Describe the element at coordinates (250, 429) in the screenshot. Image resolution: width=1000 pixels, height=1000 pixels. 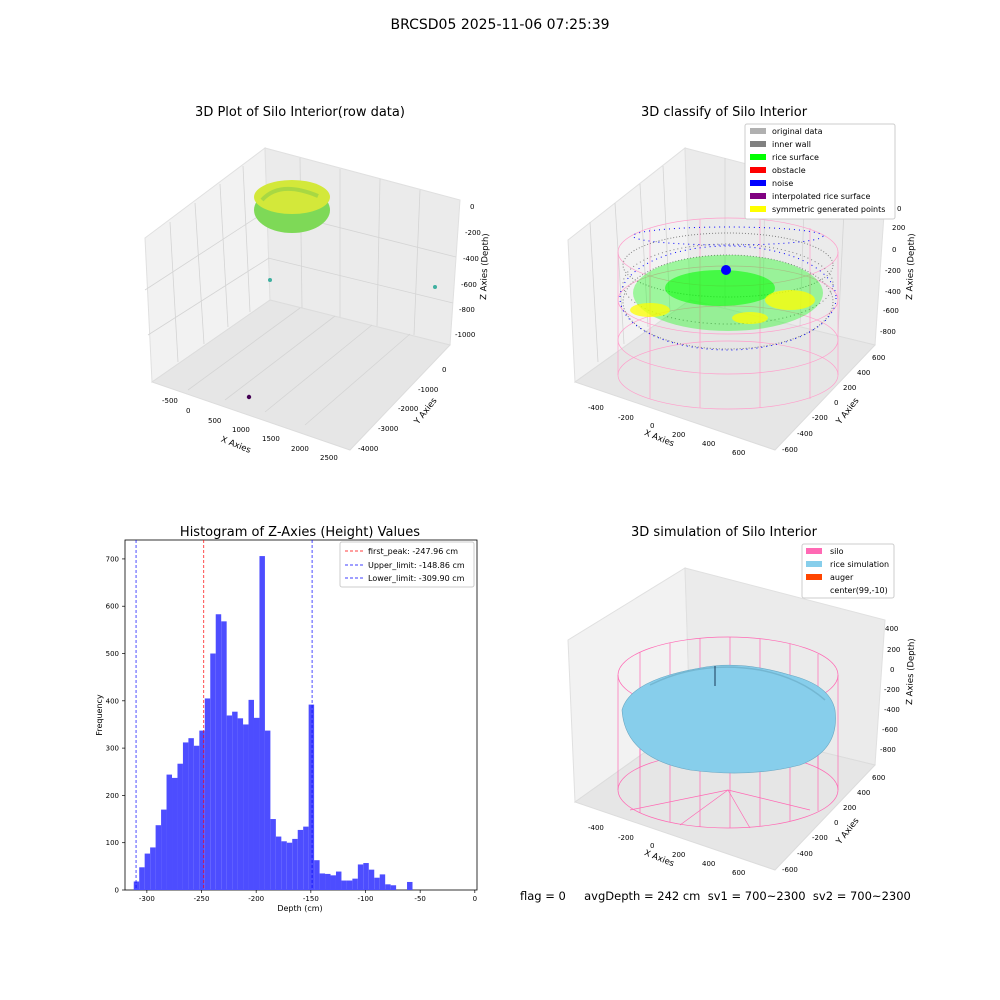
I see `raw-x-ticks: -500 0 500 1000 1500 2000 2500` at that location.